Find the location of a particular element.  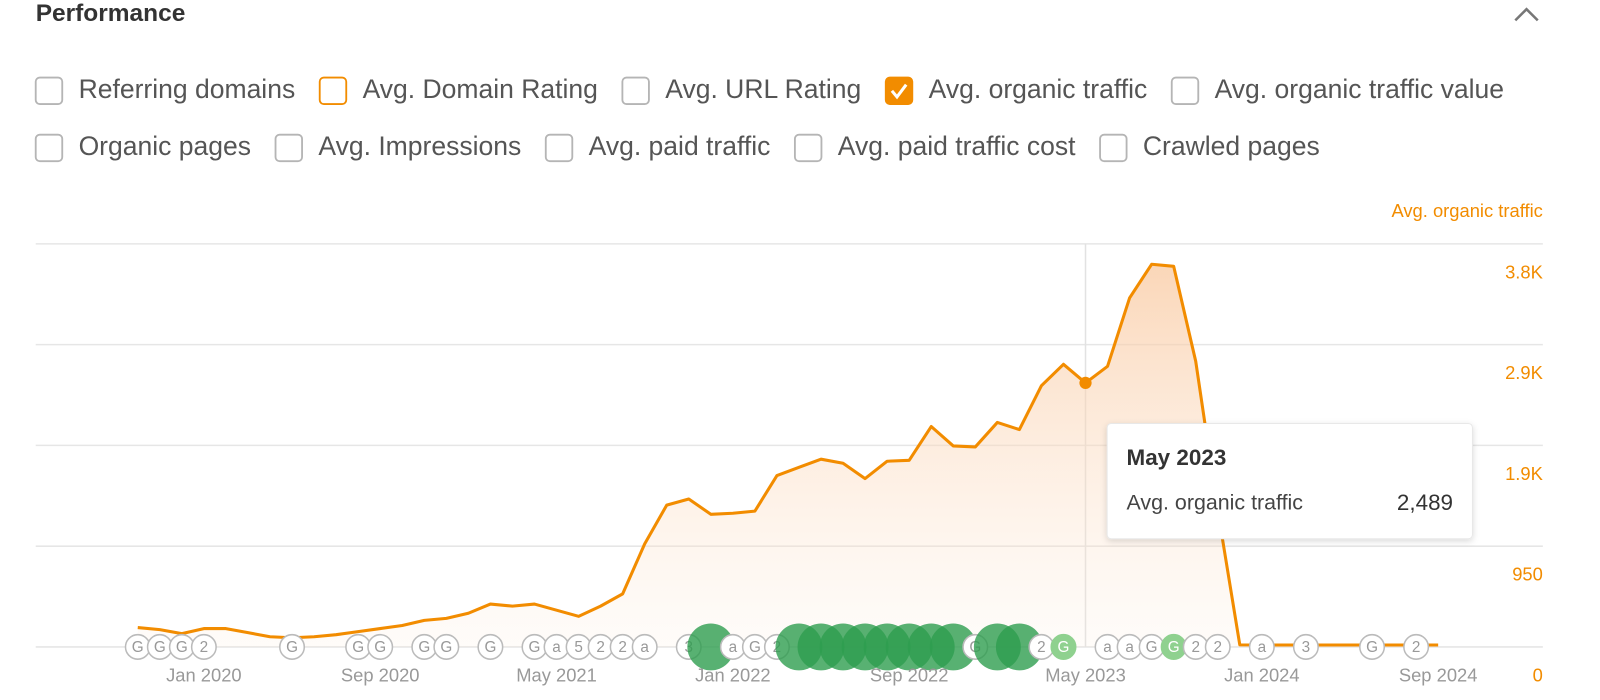

metric-toggle: Avg. URL Rating is located at coordinates (741, 89).